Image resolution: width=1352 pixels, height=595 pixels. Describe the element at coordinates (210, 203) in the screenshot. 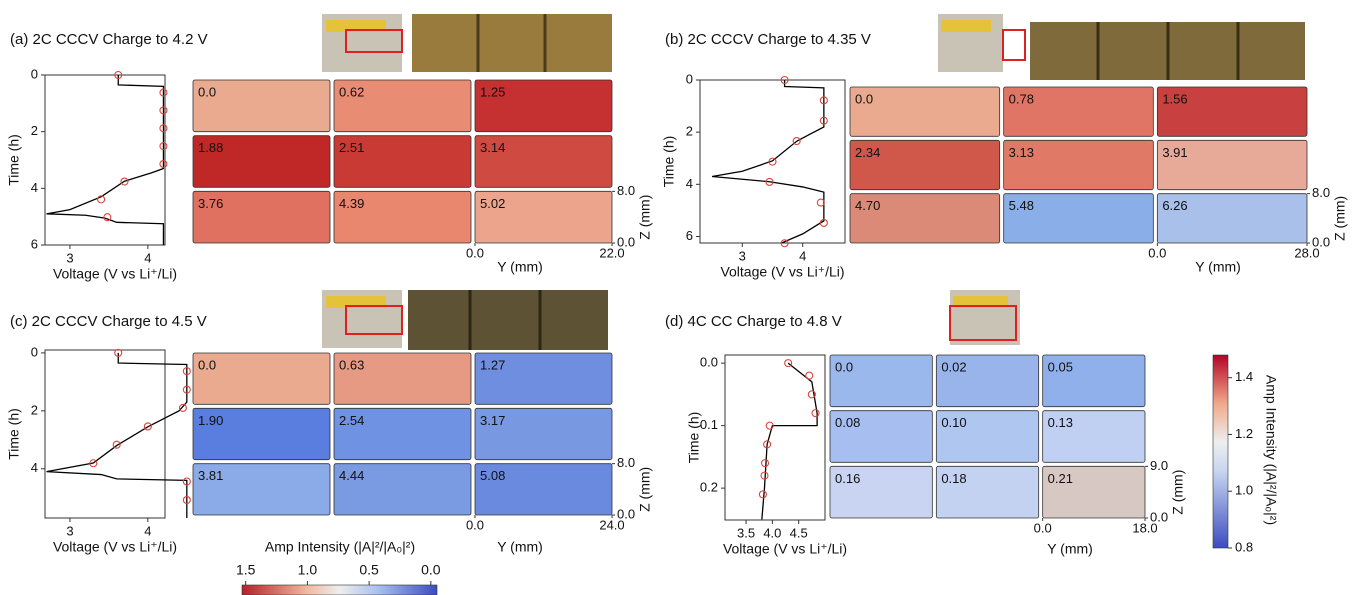

I see `heatmap-time-label: 3.76` at that location.